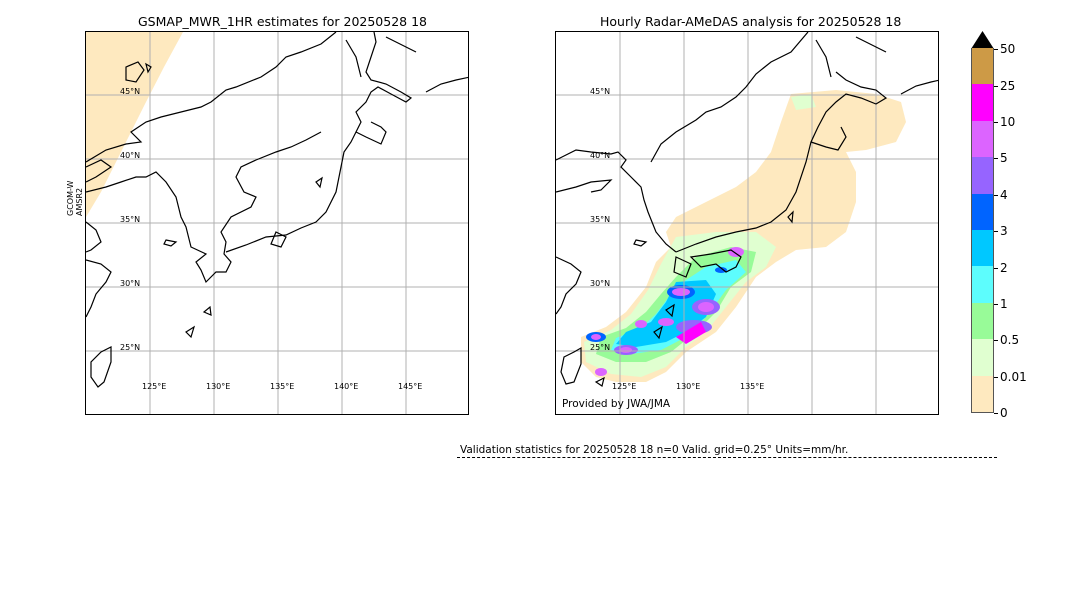 The width and height of the screenshot is (1080, 612). Describe the element at coordinates (70, 198) in the screenshot. I see `satellite-label: GCOM-W` at that location.